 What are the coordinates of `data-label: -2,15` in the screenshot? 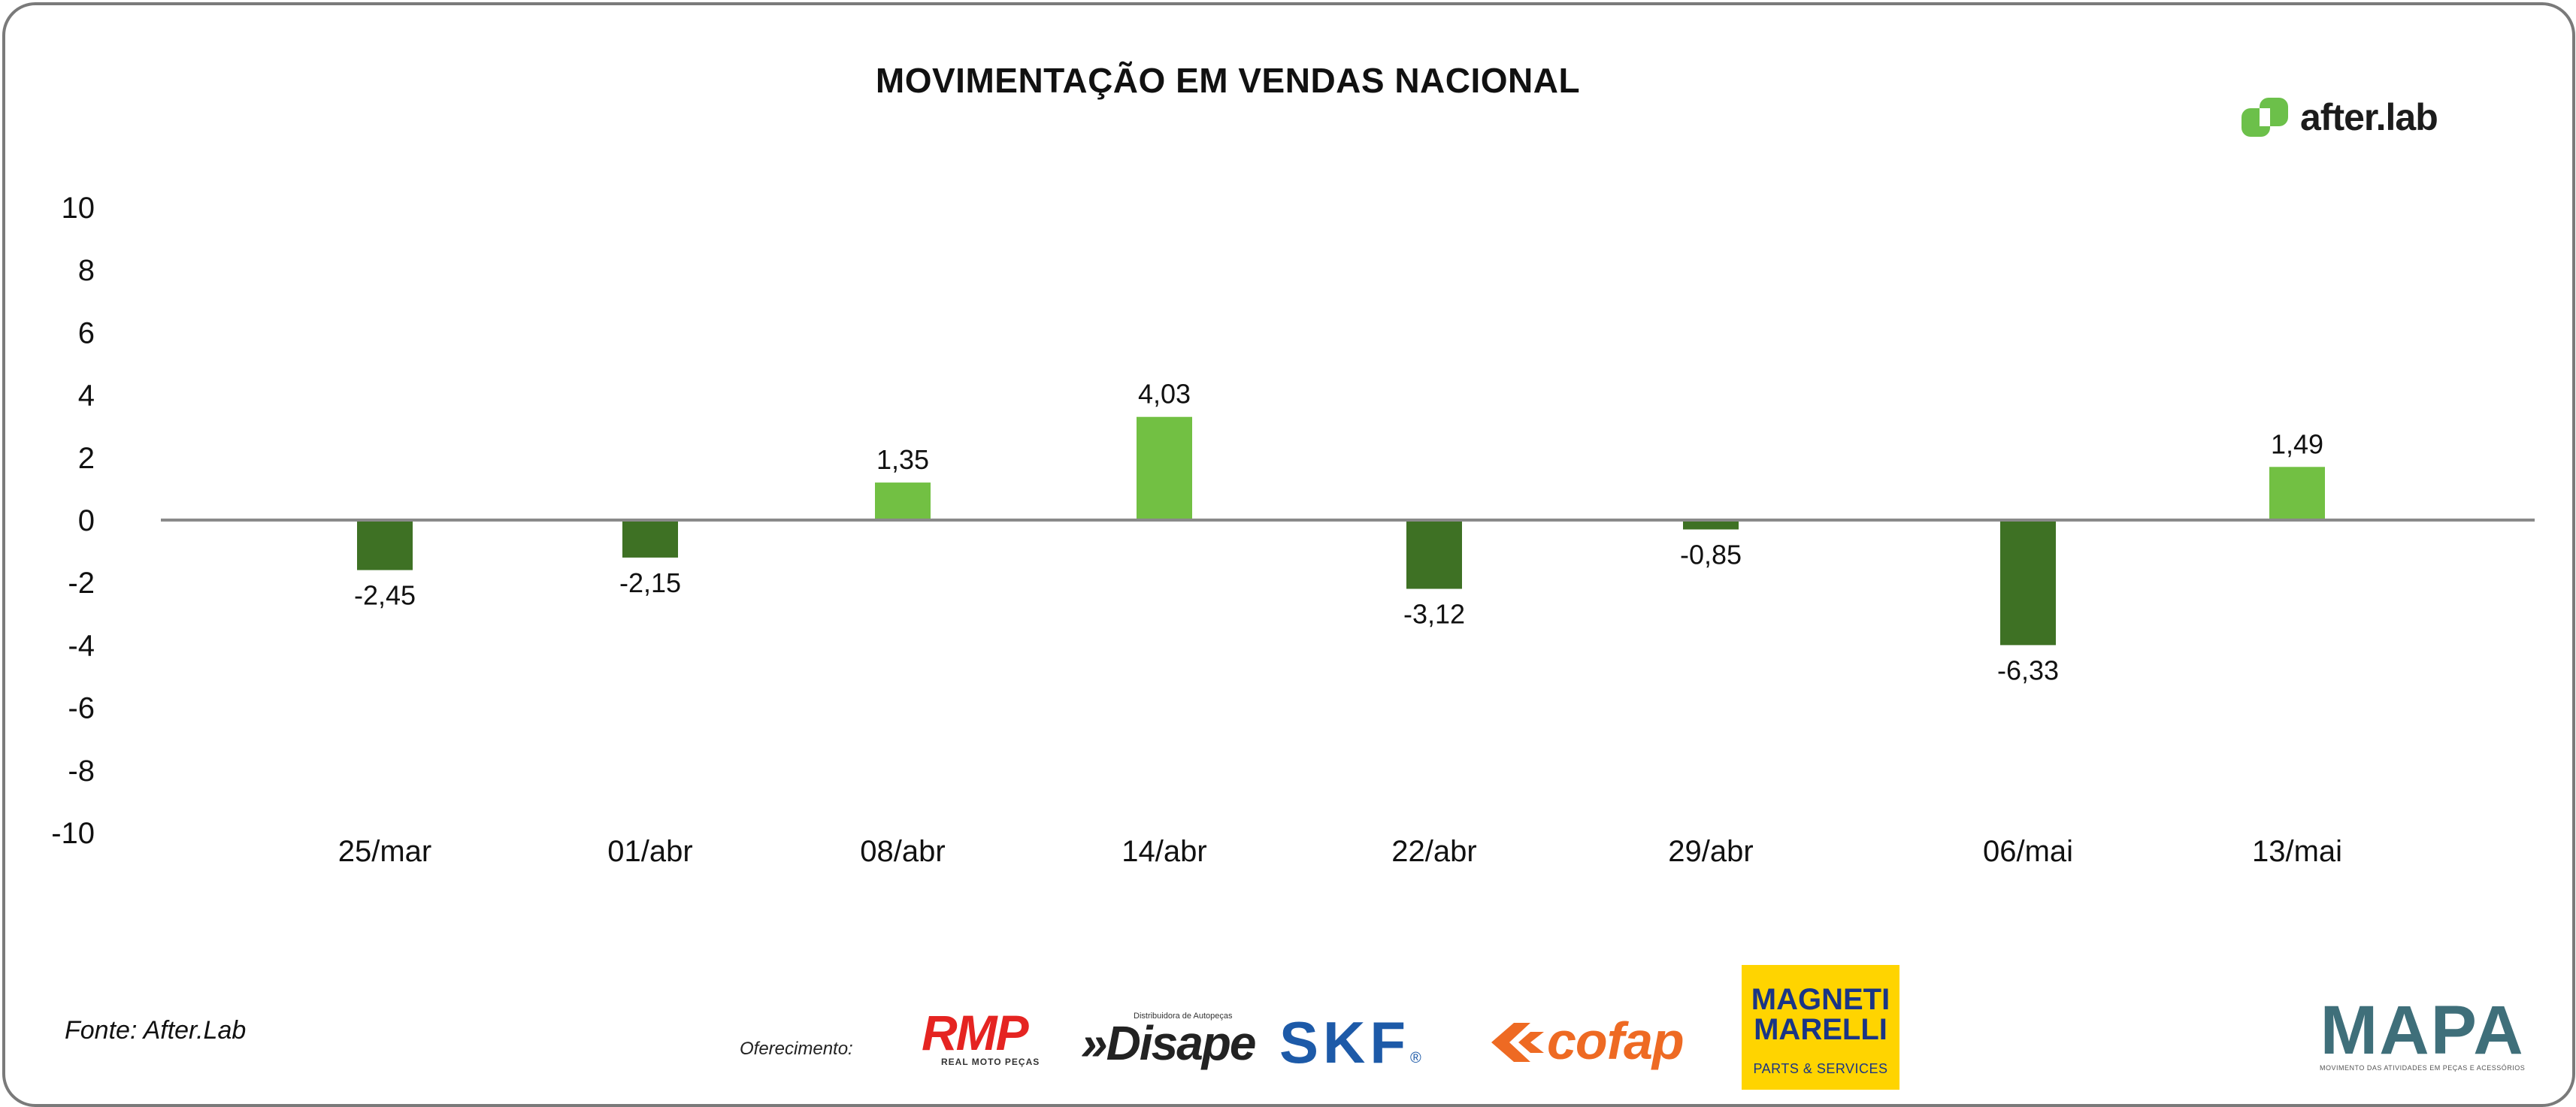 It's located at (650, 582).